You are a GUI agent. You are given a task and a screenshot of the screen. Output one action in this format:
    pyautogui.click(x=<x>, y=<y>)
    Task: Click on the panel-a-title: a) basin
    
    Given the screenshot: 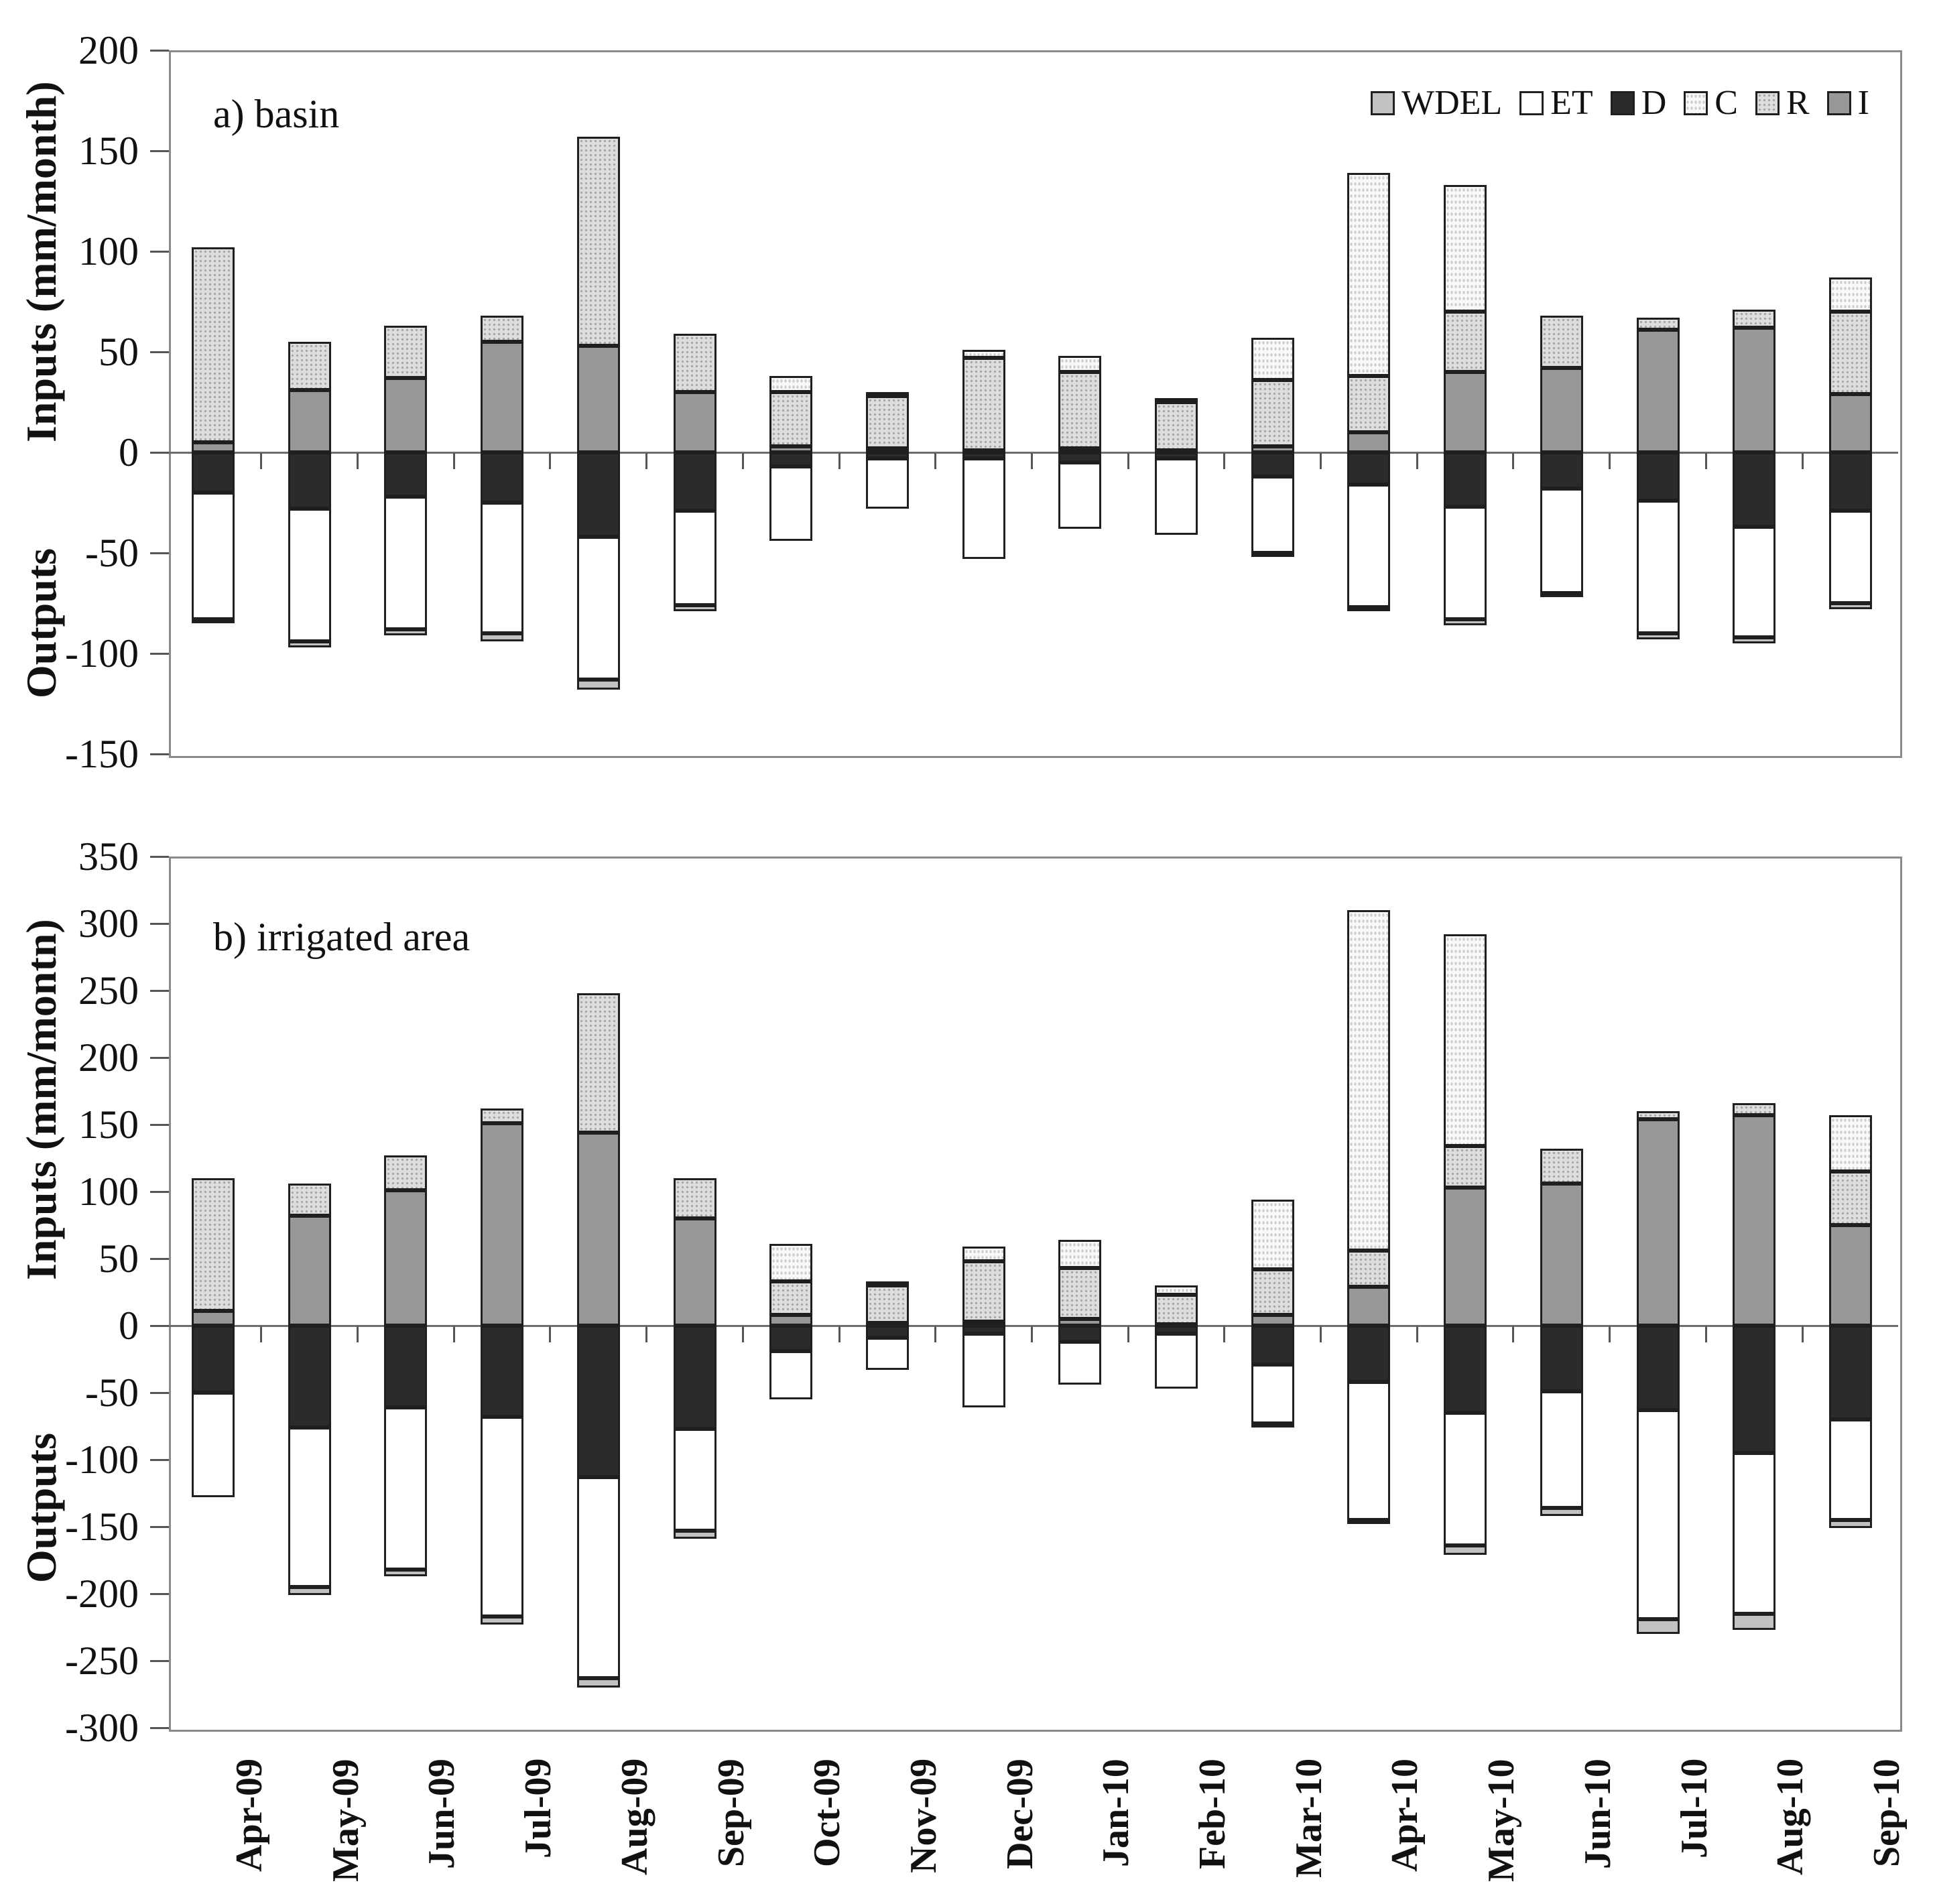 What is the action you would take?
    pyautogui.click(x=276, y=114)
    